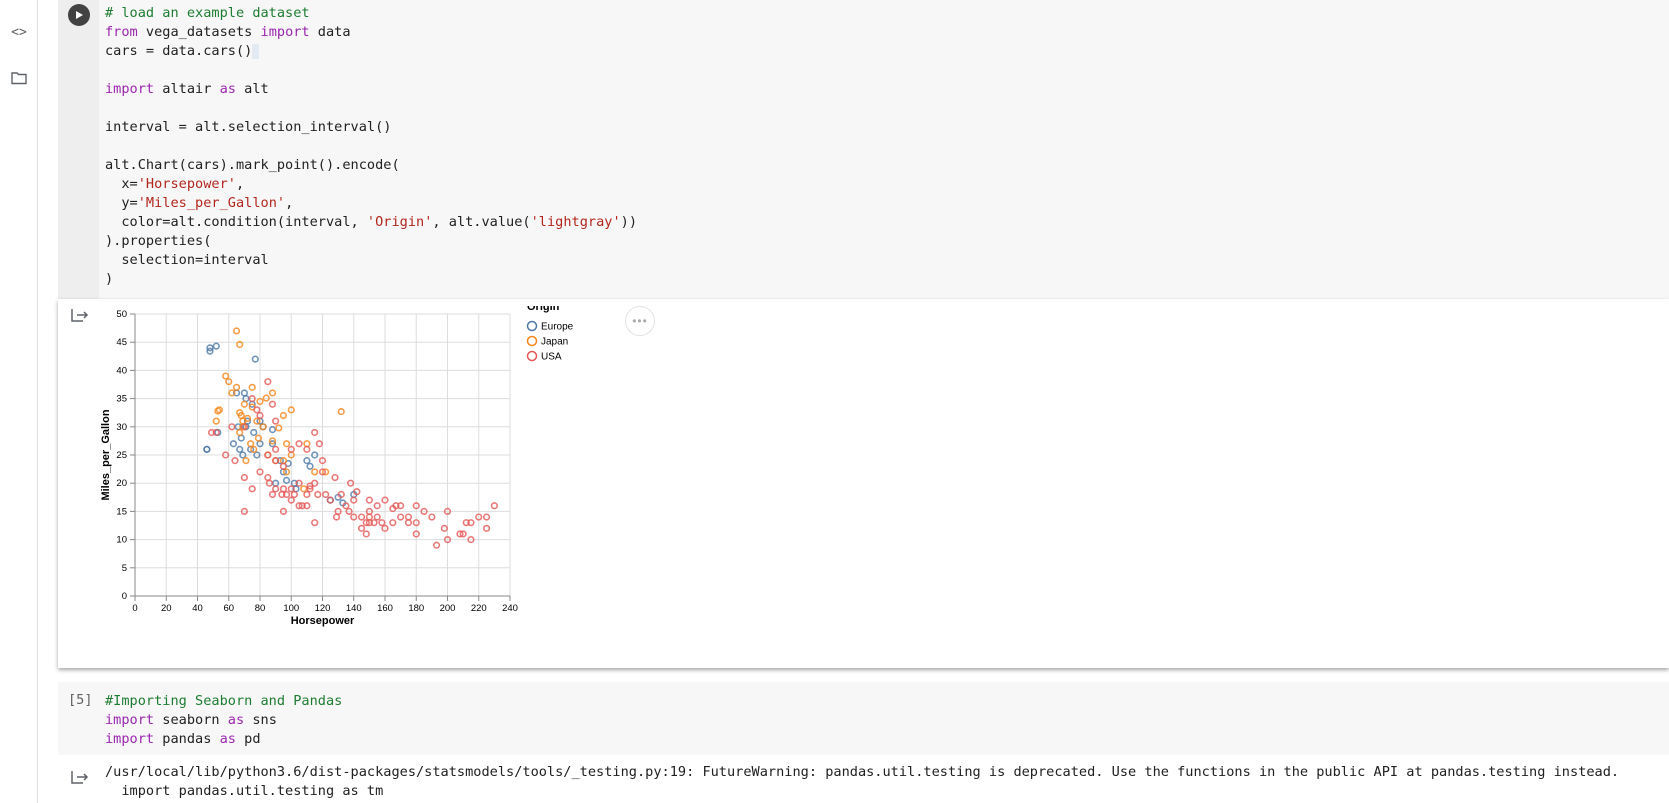 This screenshot has height=803, width=1669. I want to click on x-tick-label: 120, so click(323, 608).